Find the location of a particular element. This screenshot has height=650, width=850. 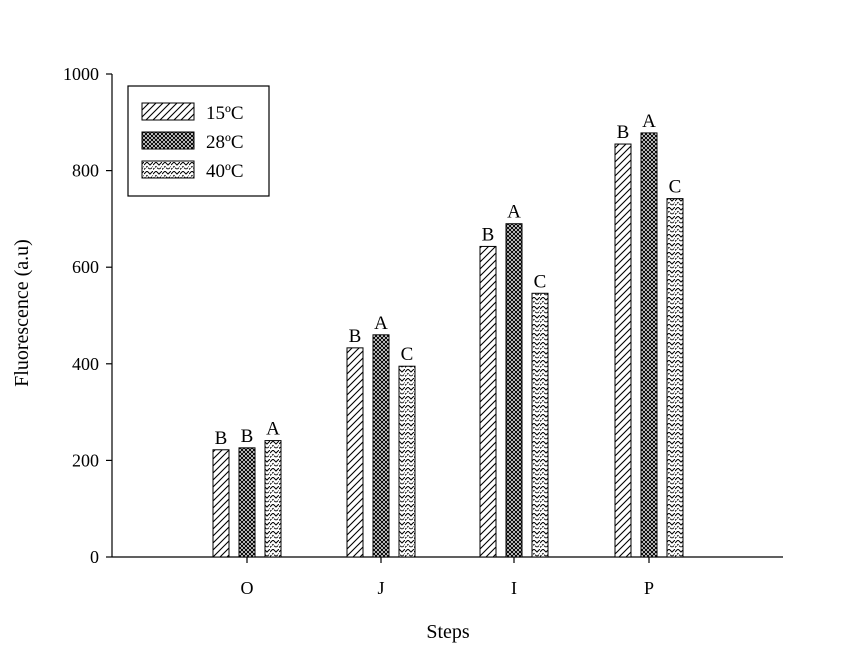

legend: 15ºC 28ºC 40ºC is located at coordinates (198, 141).